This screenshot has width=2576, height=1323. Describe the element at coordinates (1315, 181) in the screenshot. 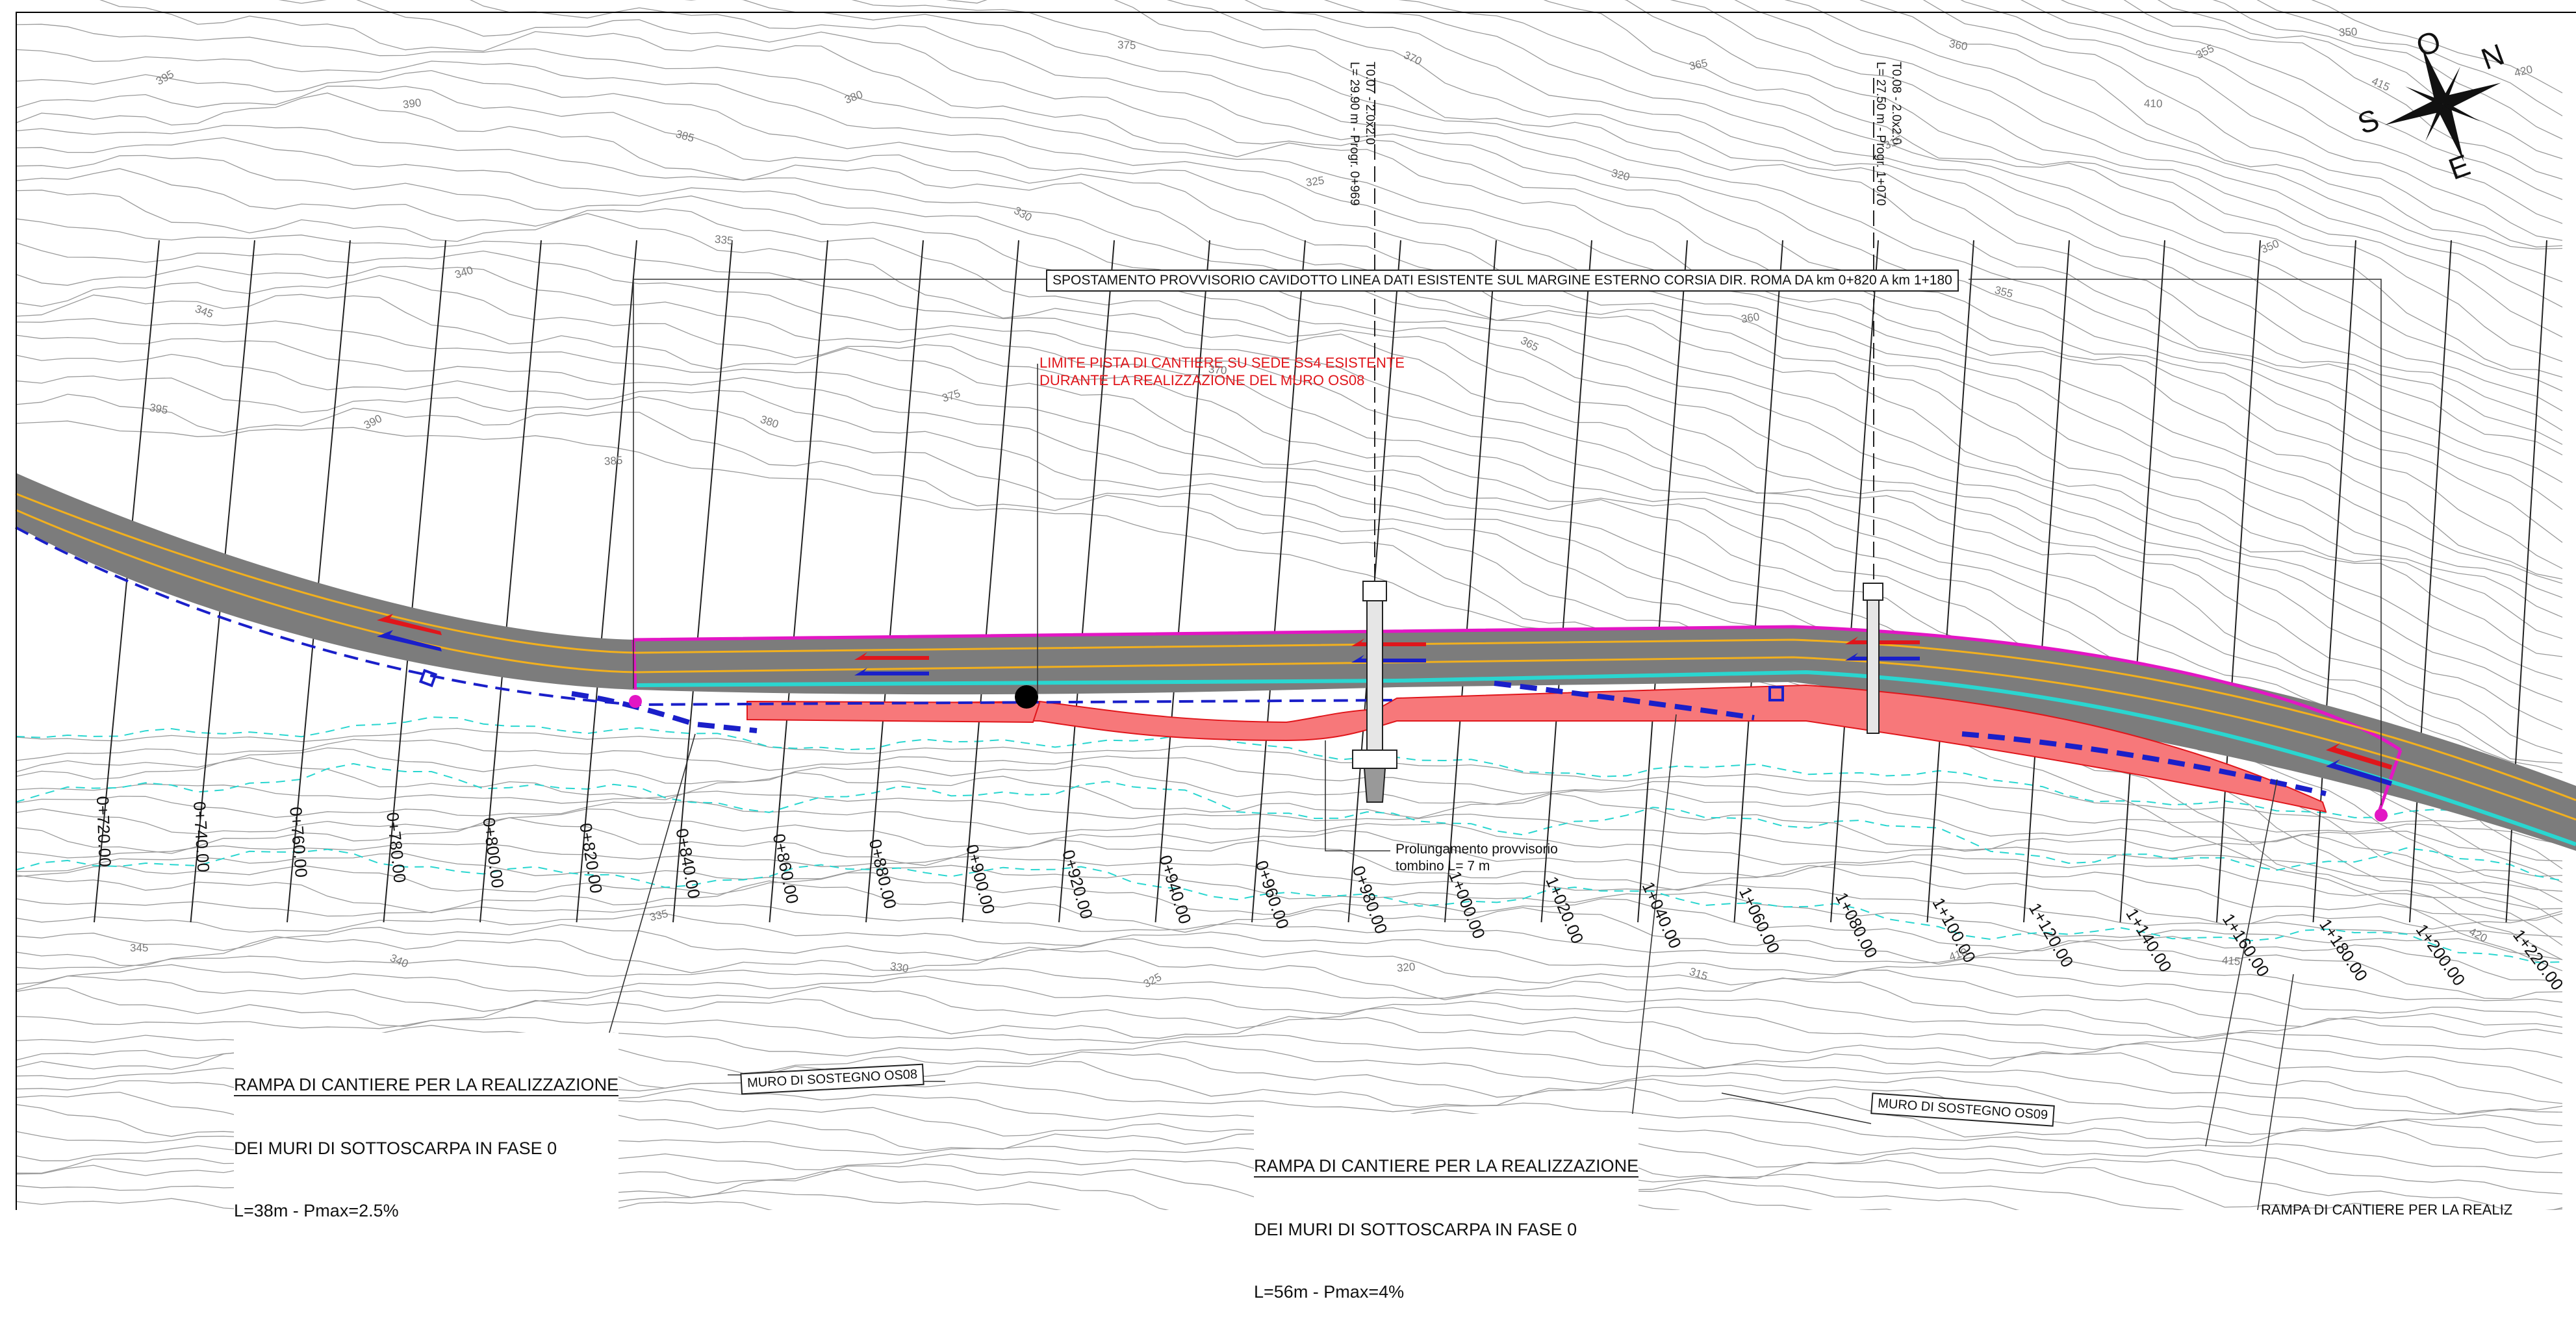

I see `contour-elevation-label: 325` at that location.